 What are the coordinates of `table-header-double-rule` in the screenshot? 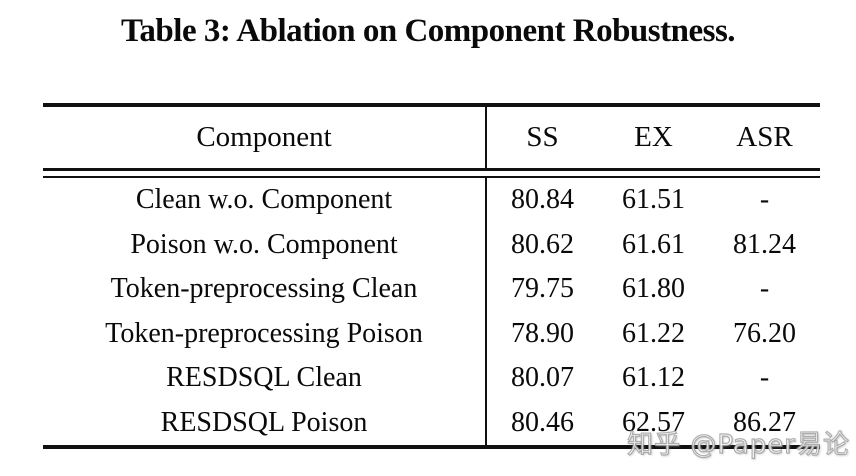 It's located at (431, 173).